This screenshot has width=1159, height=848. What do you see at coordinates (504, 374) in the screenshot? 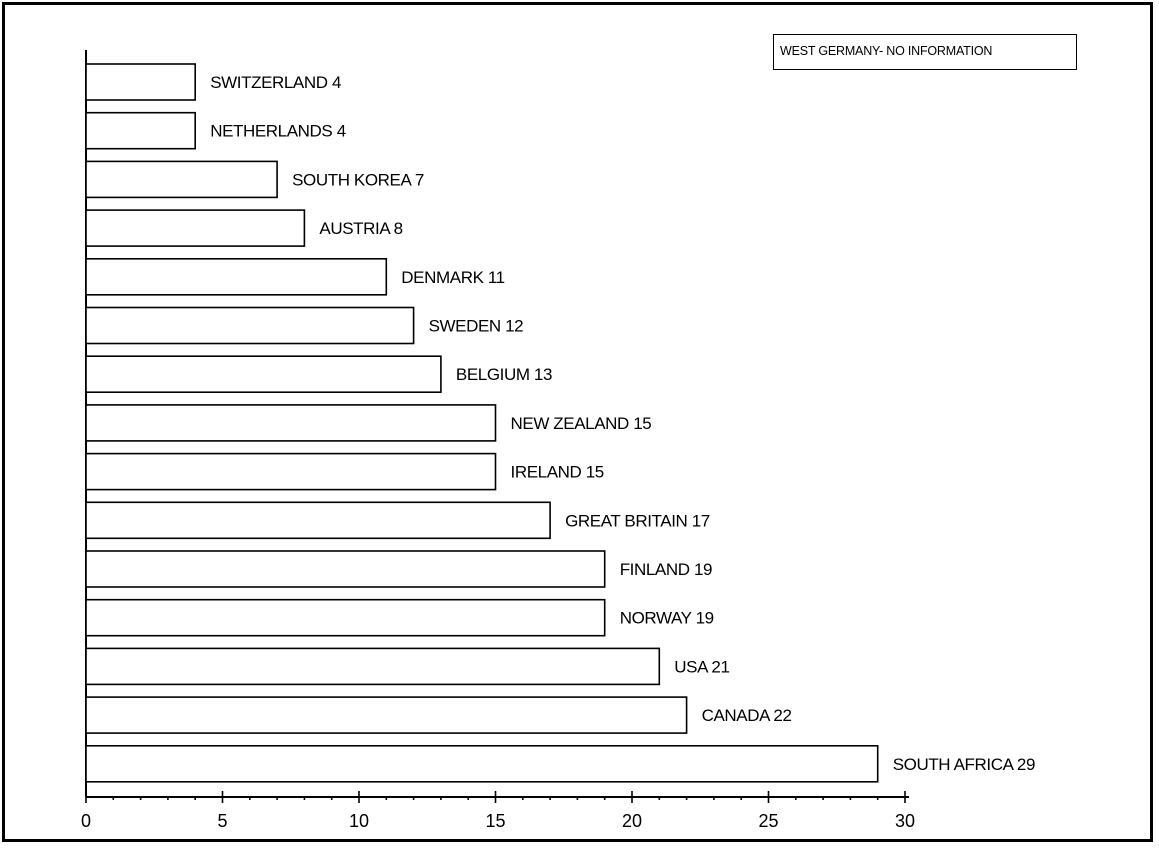
I see `bar-label: BELGIUM 13` at bounding box center [504, 374].